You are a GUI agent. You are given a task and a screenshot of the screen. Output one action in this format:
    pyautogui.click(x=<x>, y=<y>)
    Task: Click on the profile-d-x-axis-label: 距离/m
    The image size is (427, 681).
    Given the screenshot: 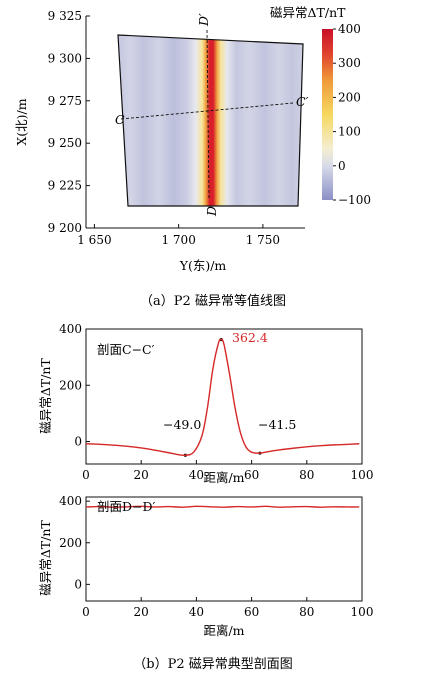 What is the action you would take?
    pyautogui.click(x=223, y=630)
    